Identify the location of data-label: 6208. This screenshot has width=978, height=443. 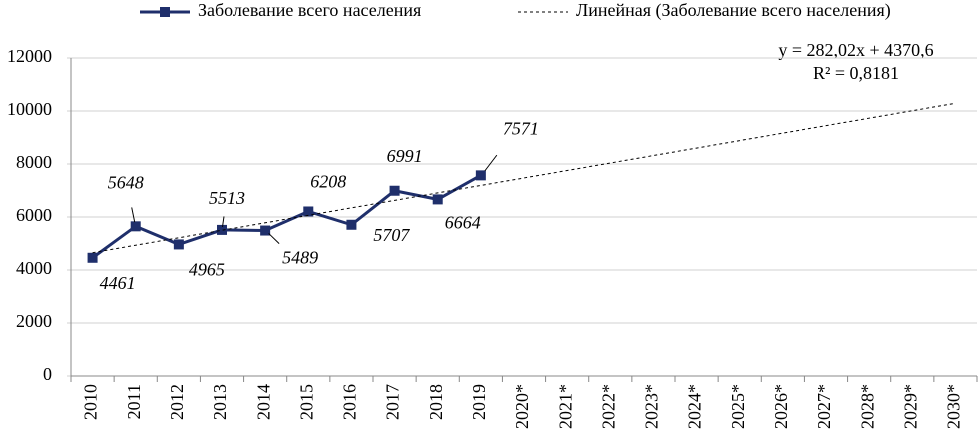
(328, 182).